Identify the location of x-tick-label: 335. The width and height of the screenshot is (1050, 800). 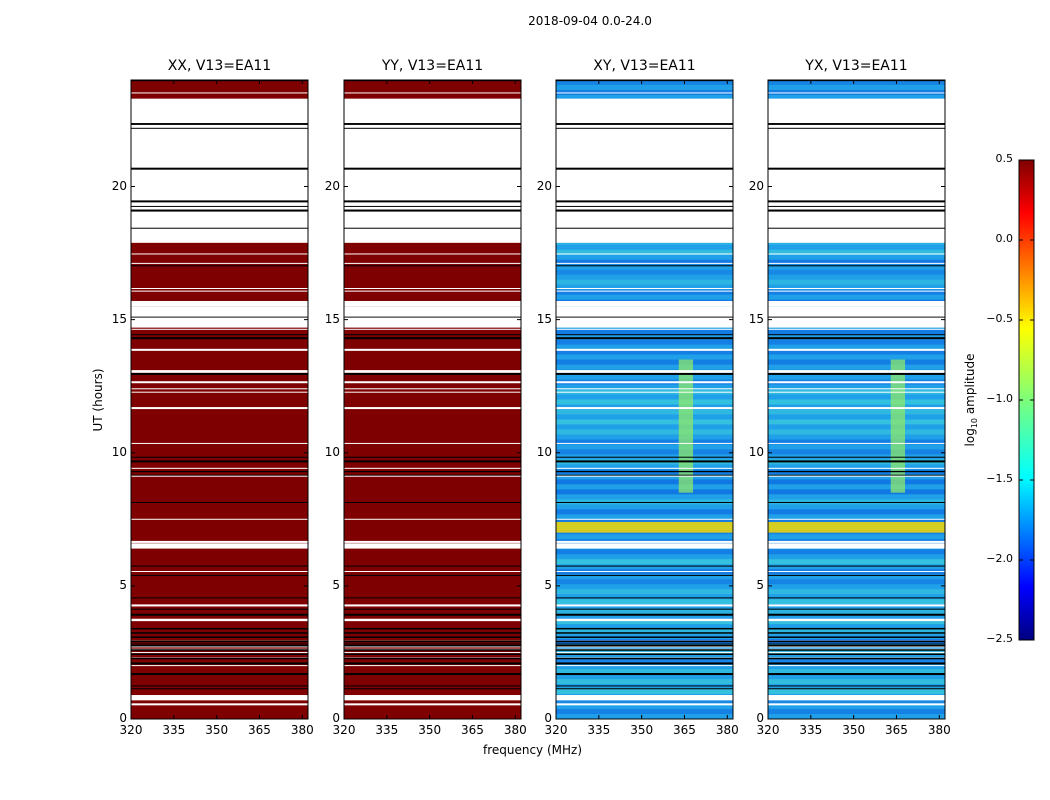
(387, 730).